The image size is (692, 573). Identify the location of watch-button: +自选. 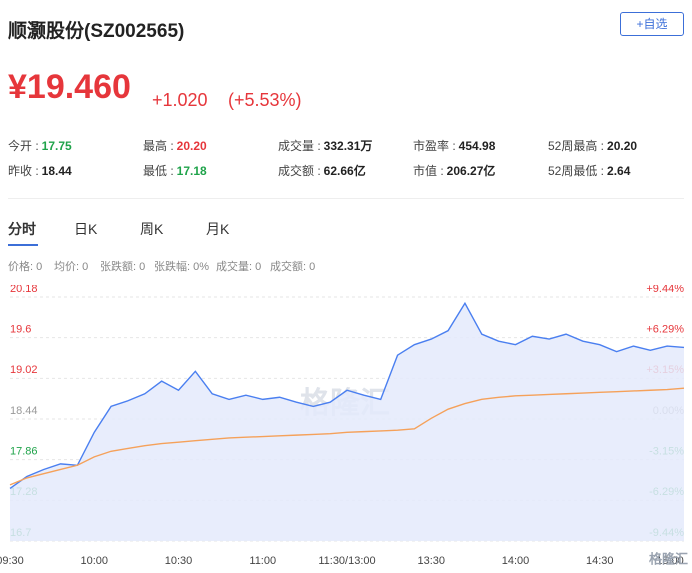
(652, 24).